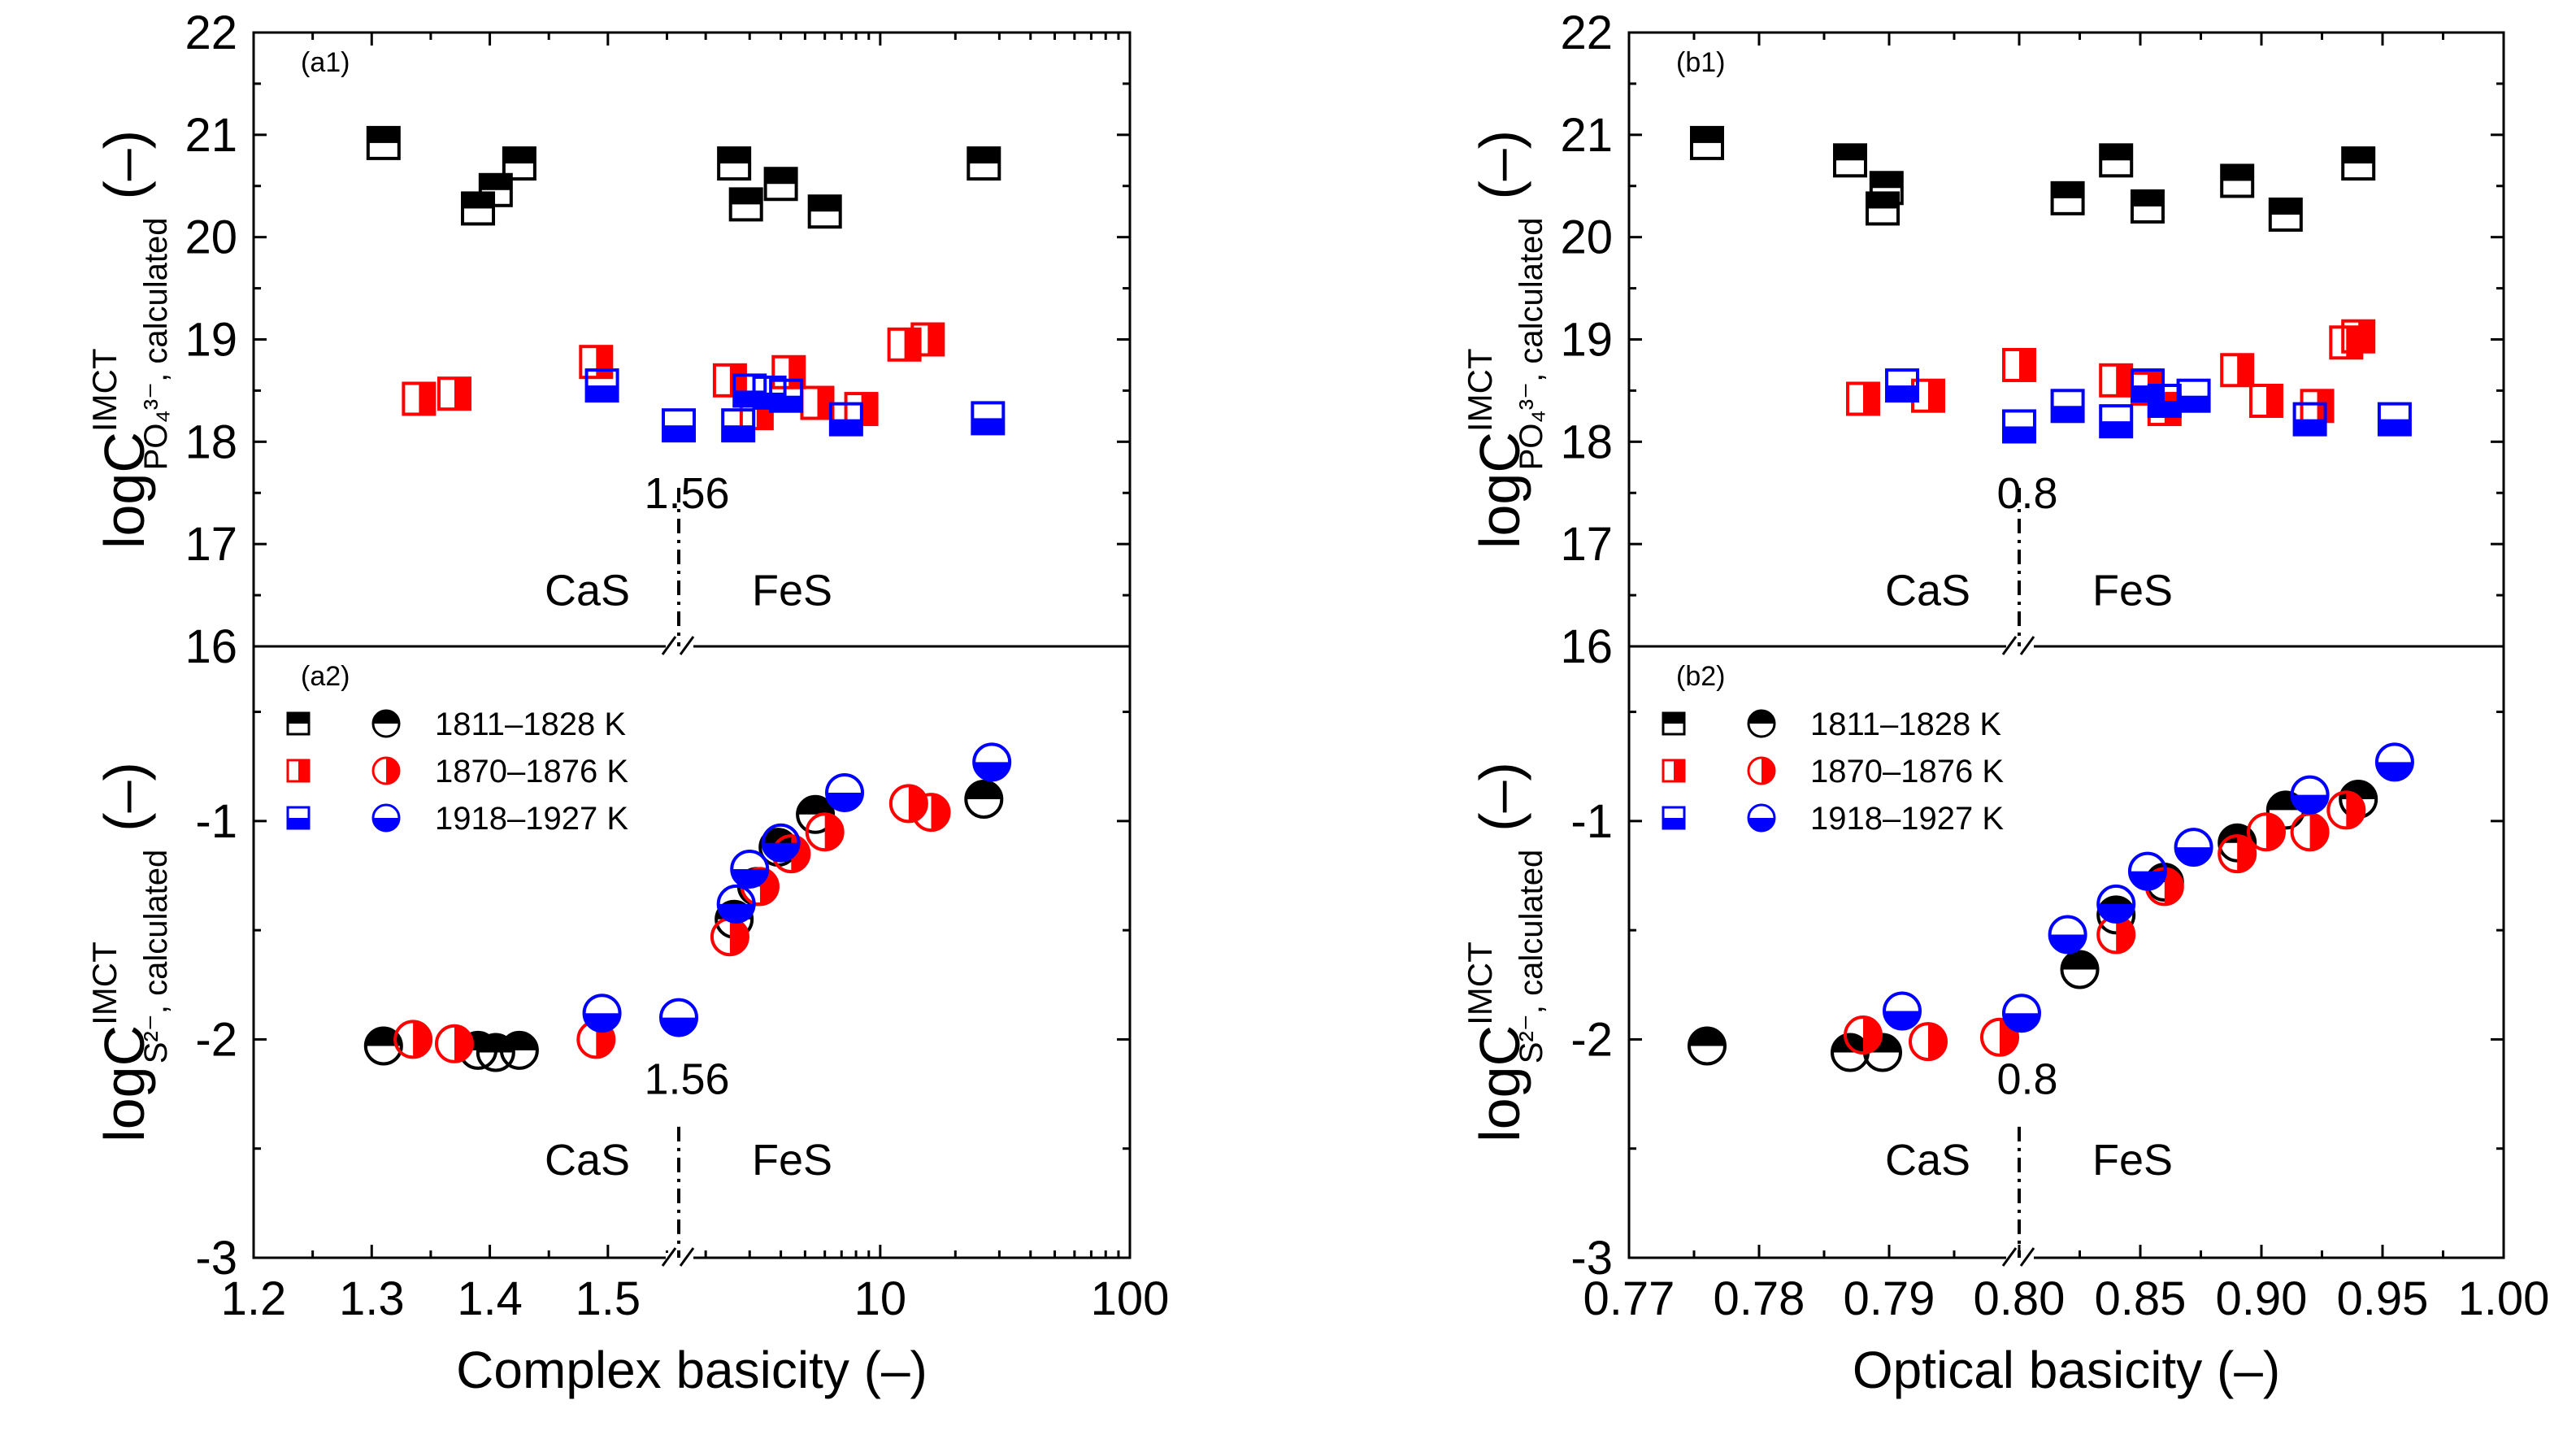 The height and width of the screenshot is (1435, 2576). I want to click on divider-label: 0.8, so click(2026, 493).